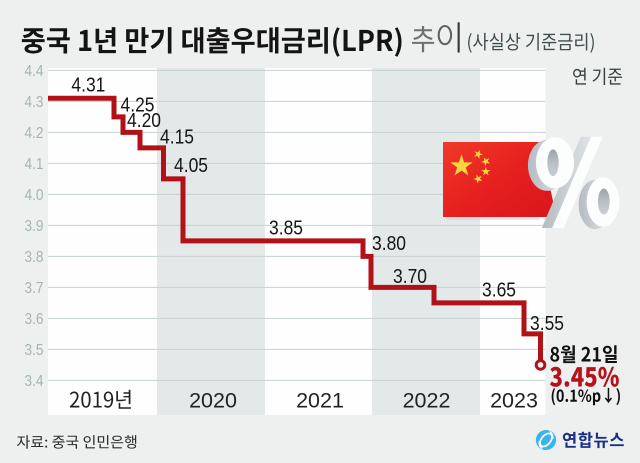 Image resolution: width=640 pixels, height=463 pixels. Describe the element at coordinates (514, 401) in the screenshot. I see `svg-text: 2023` at that location.